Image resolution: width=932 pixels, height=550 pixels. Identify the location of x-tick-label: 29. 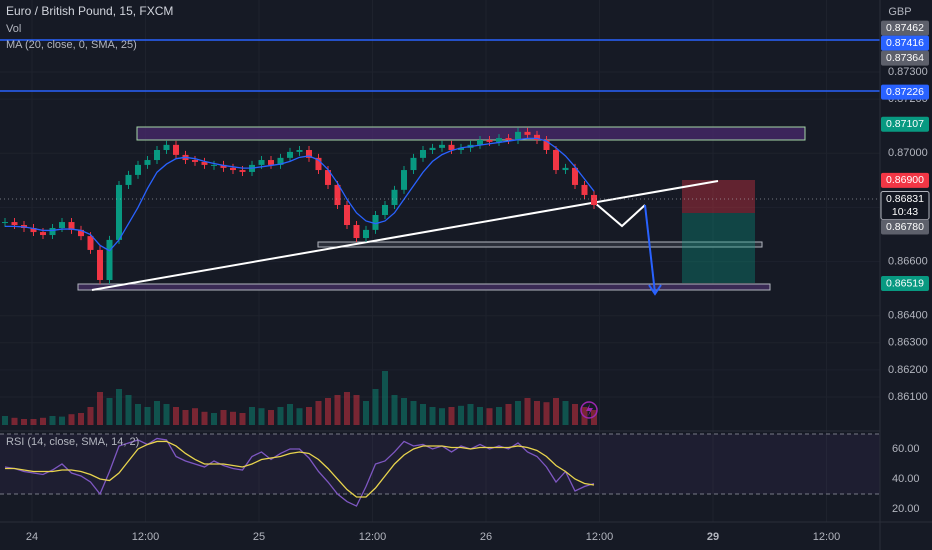
(713, 537).